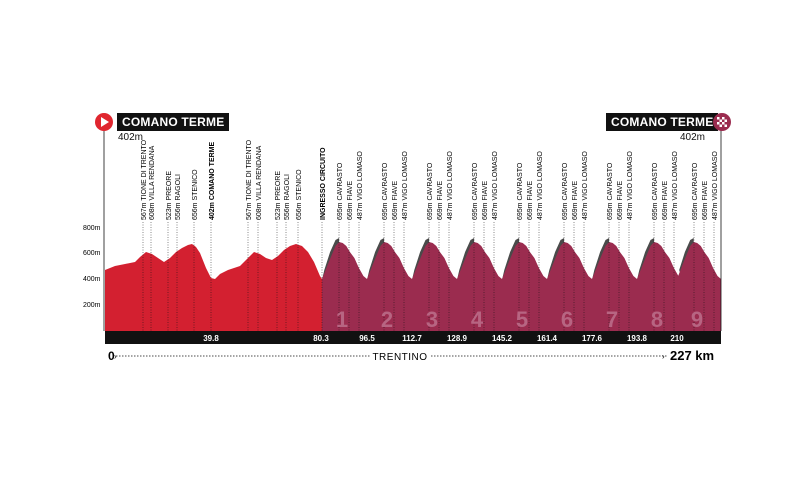  What do you see at coordinates (92, 253) in the screenshot?
I see `y-axis-label: 600m` at bounding box center [92, 253].